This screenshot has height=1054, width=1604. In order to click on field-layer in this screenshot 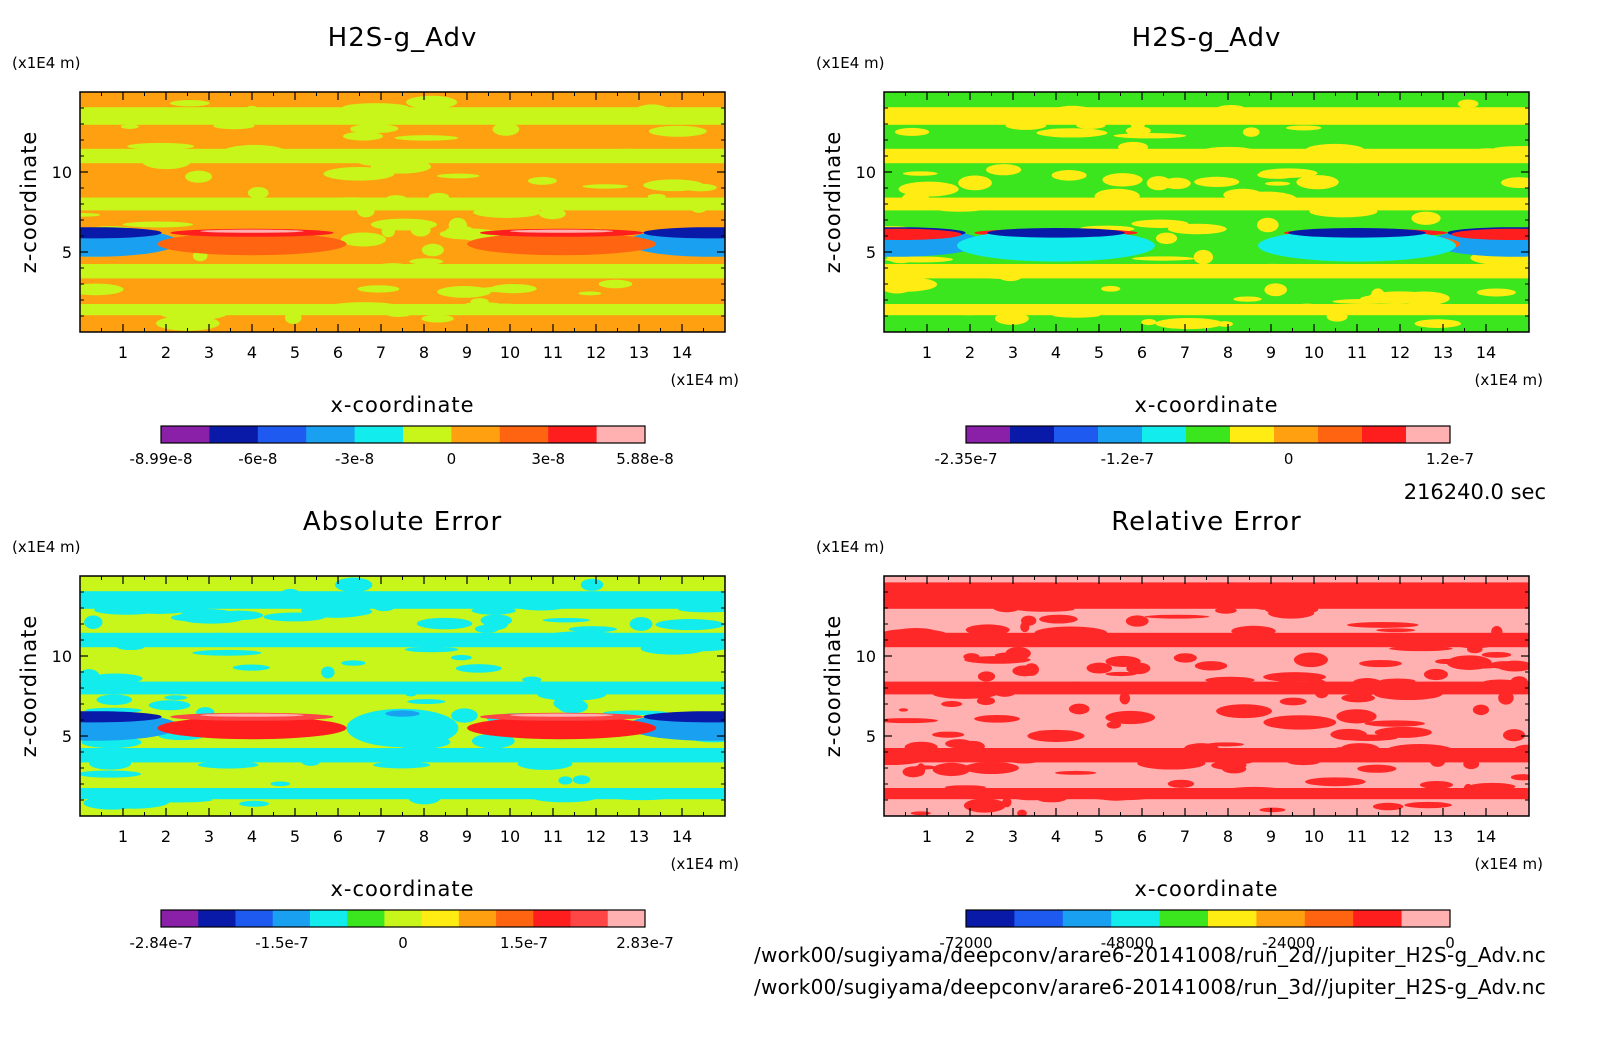, I will do `click(402, 116)`.